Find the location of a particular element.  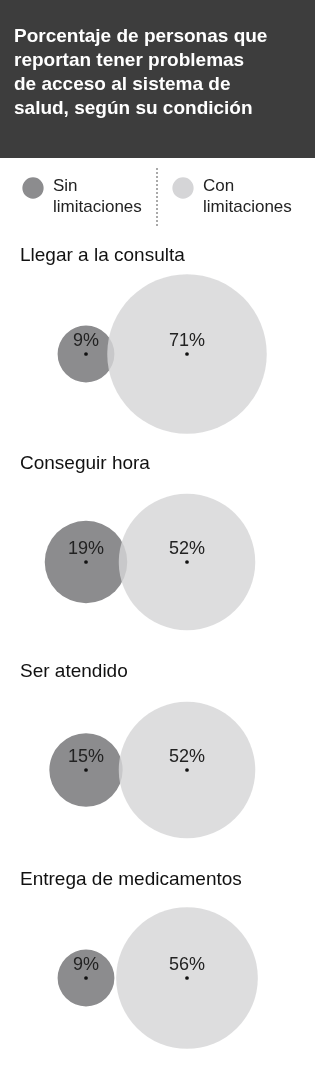

data-label: 15% is located at coordinates (86, 756).